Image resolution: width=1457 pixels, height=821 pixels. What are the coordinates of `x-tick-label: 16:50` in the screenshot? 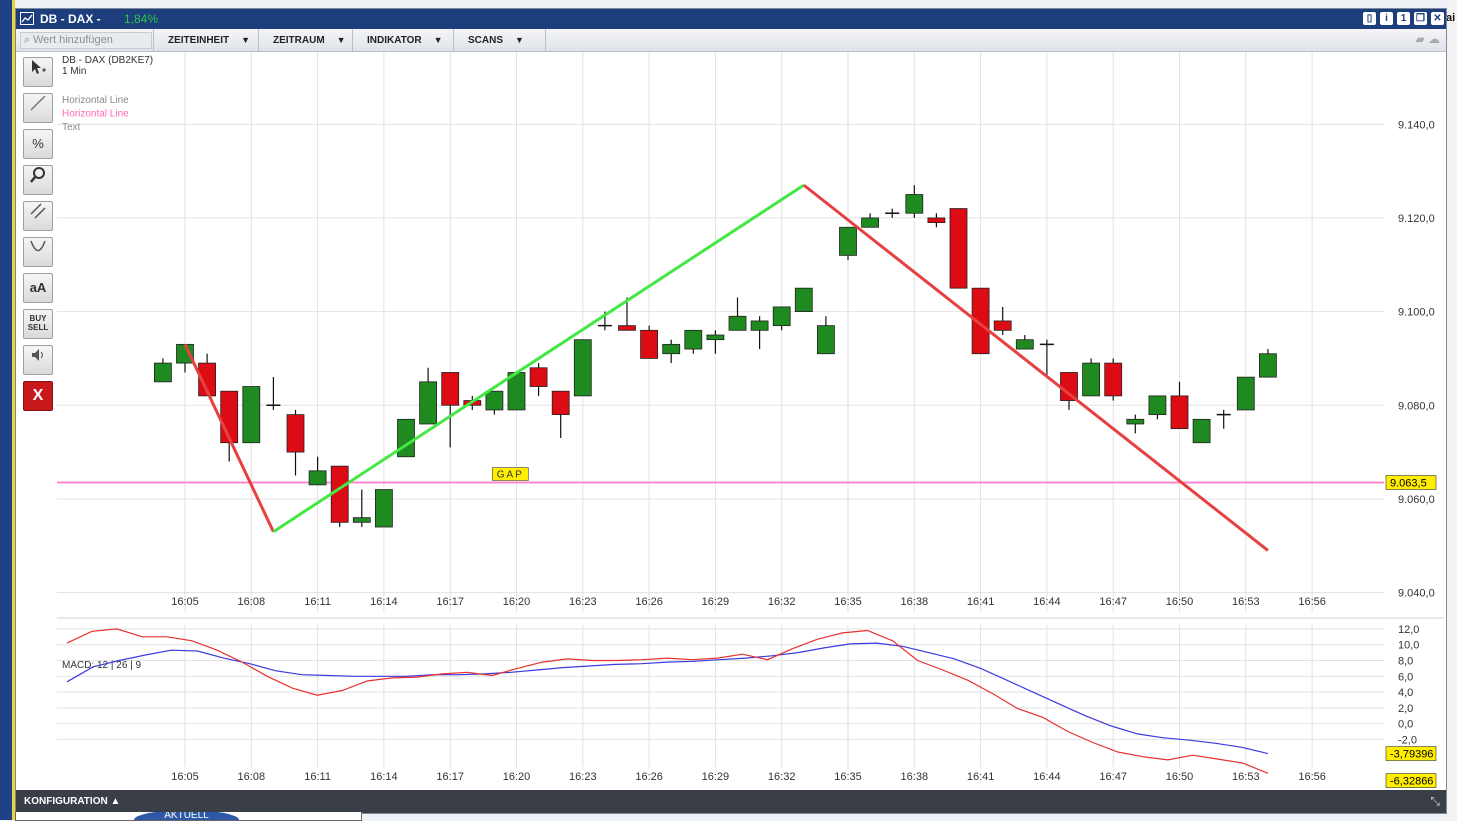 It's located at (1180, 602).